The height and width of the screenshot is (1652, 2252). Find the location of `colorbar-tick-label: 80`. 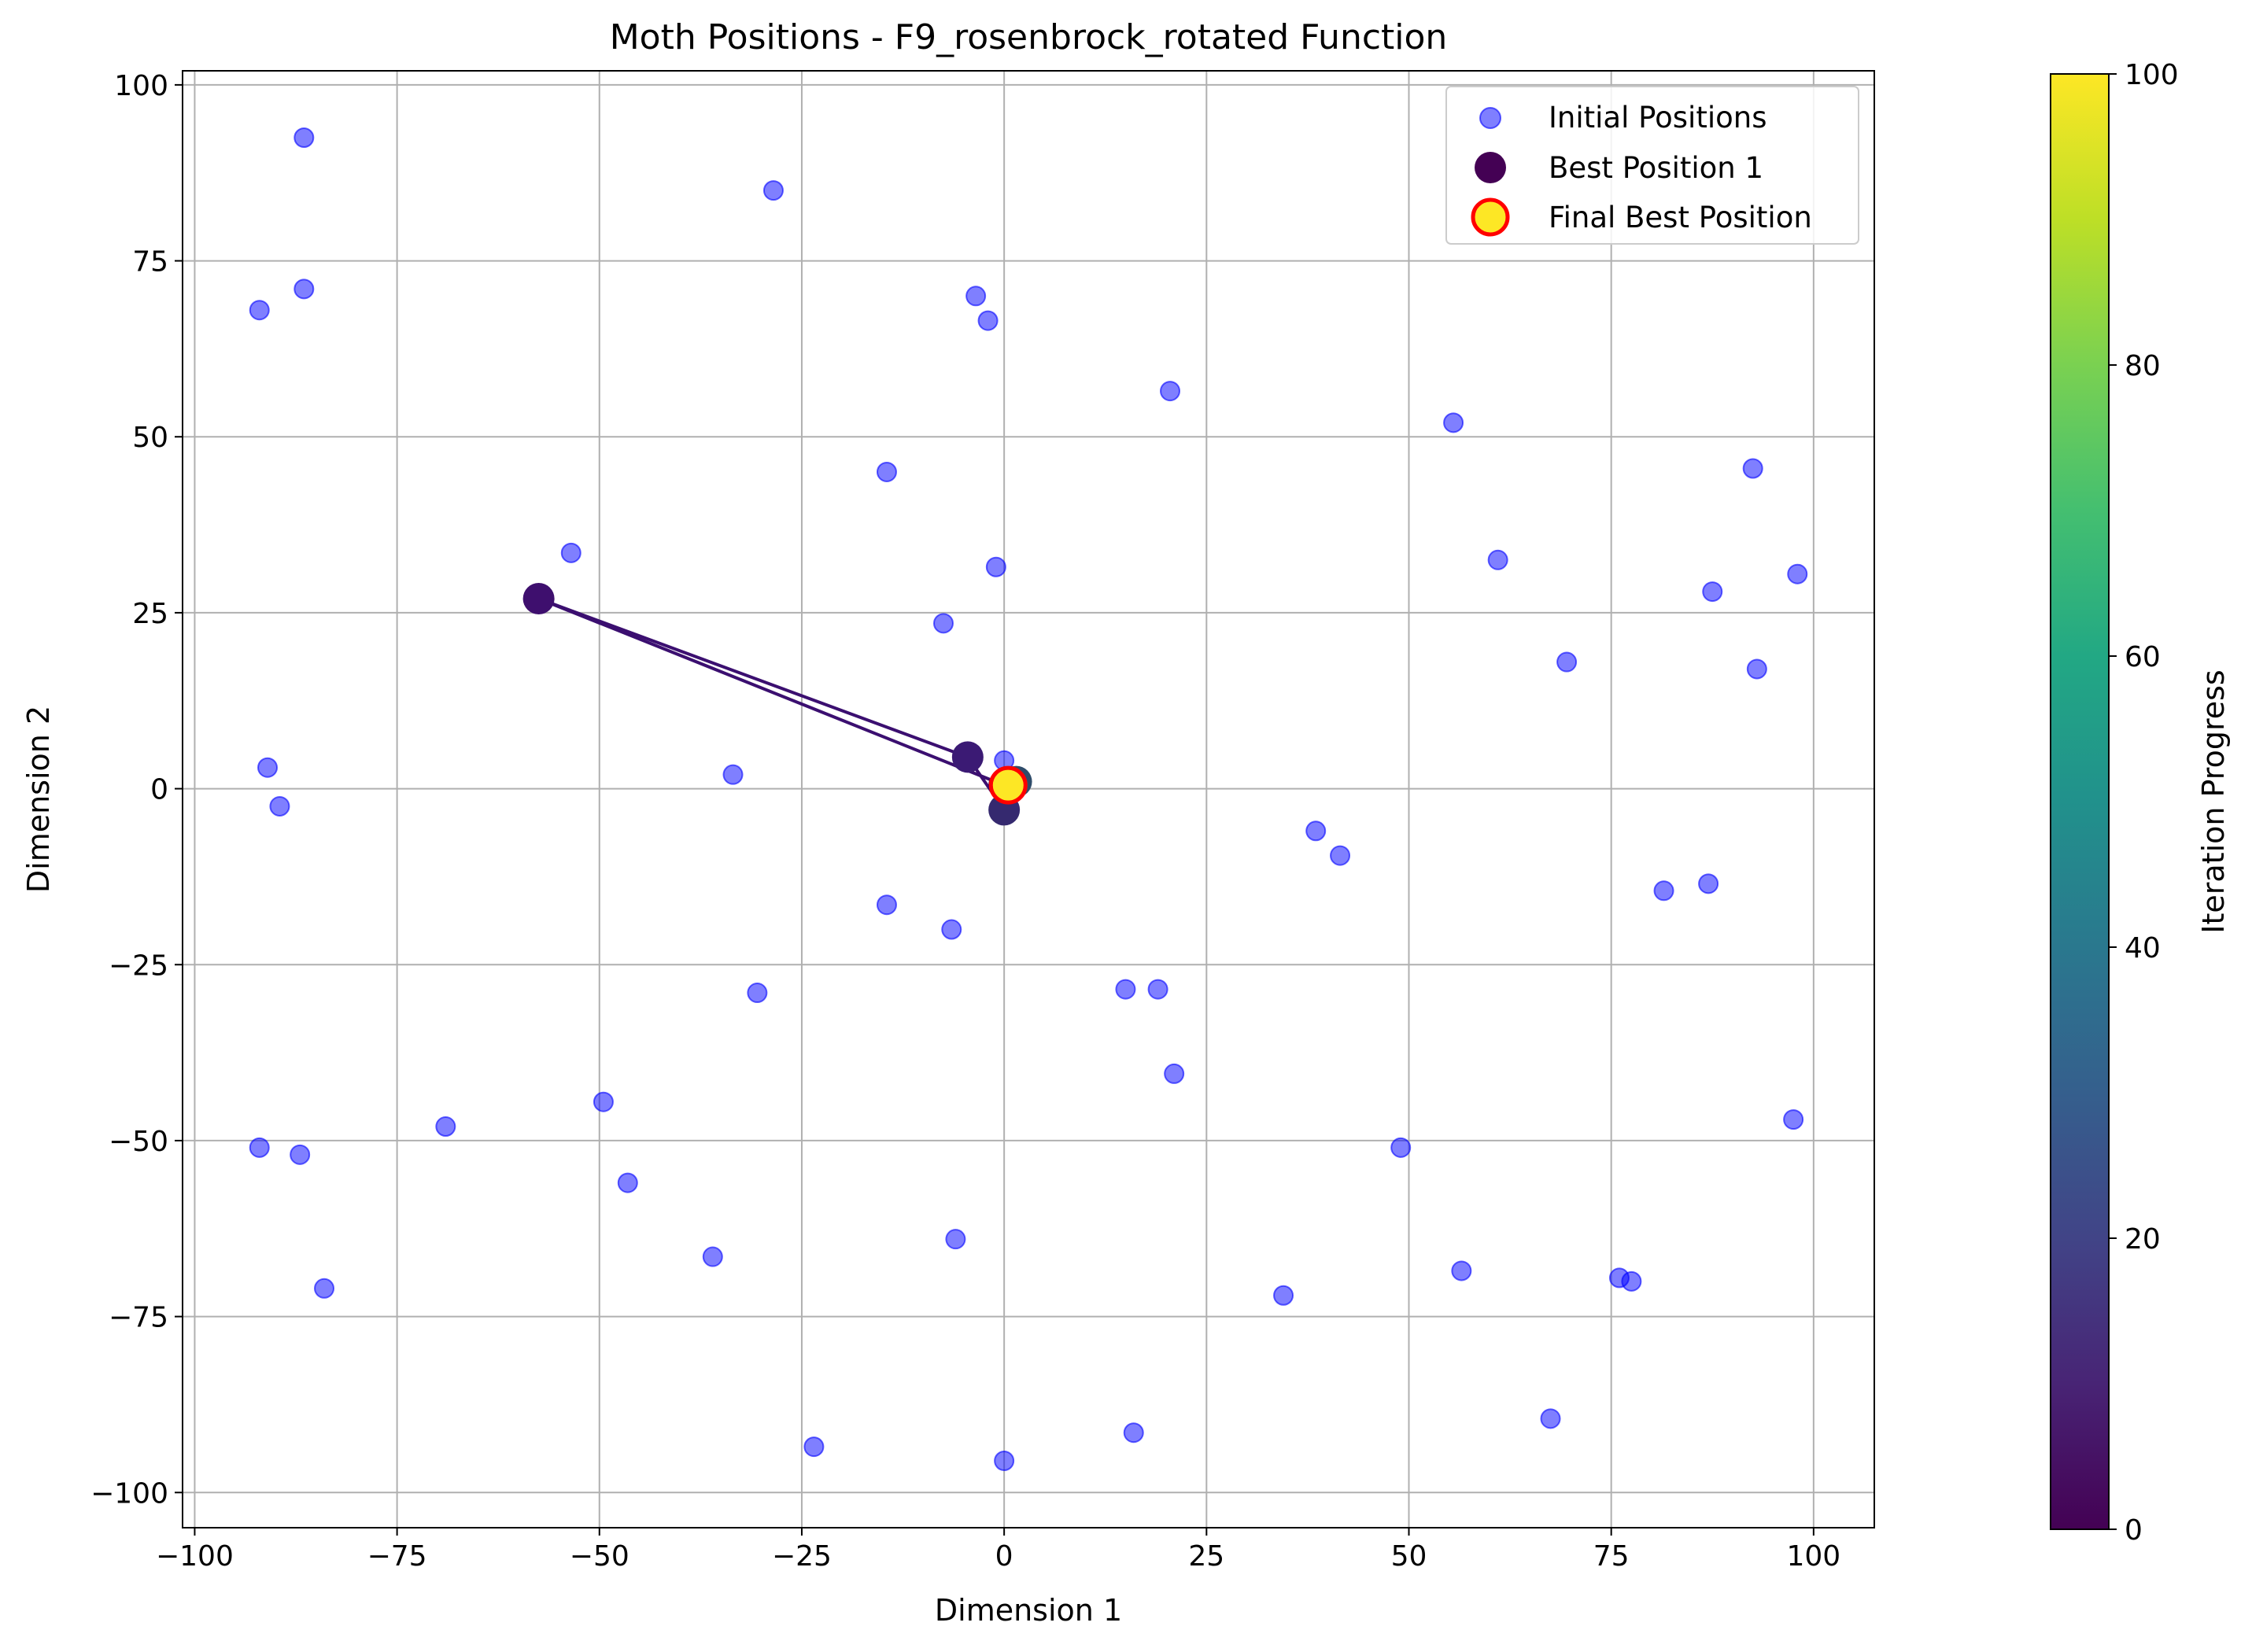

colorbar-tick-label: 80 is located at coordinates (2143, 366).